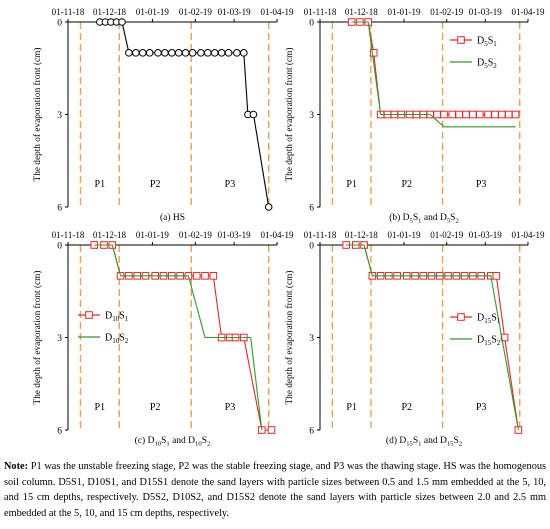 Image resolution: width=550 pixels, height=529 pixels. I want to click on panel-caption: (d) D15S1 and D15S2, so click(424, 441).